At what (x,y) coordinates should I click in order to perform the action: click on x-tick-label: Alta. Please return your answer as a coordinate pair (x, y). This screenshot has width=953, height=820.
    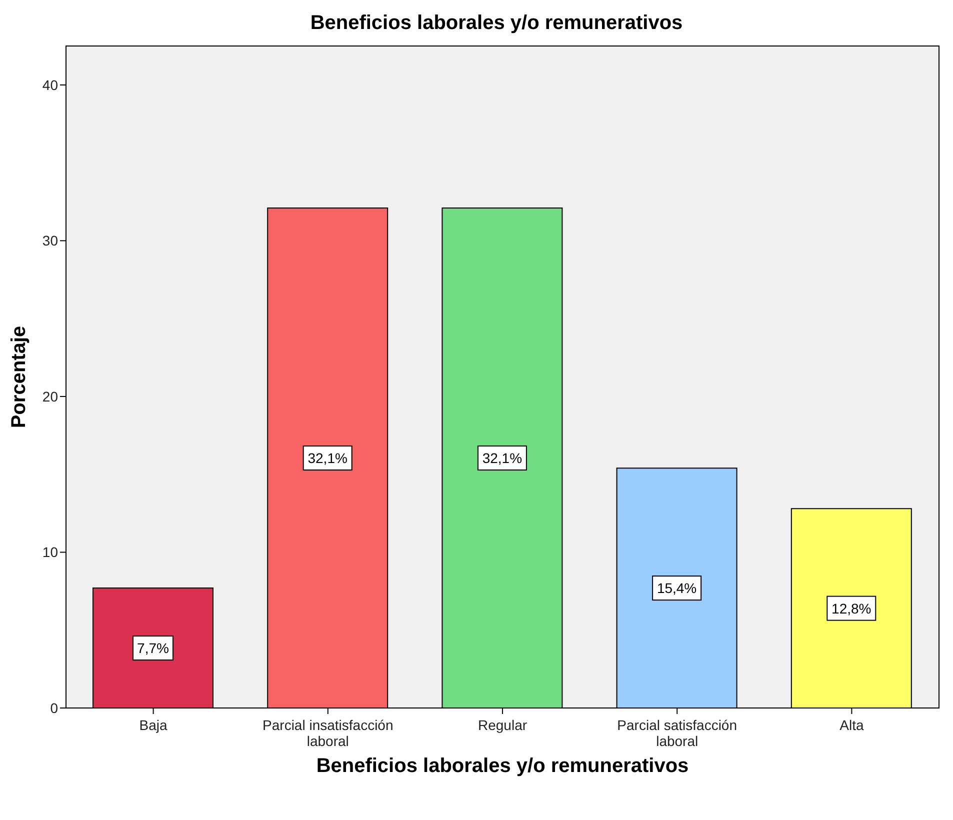
    Looking at the image, I should click on (852, 725).